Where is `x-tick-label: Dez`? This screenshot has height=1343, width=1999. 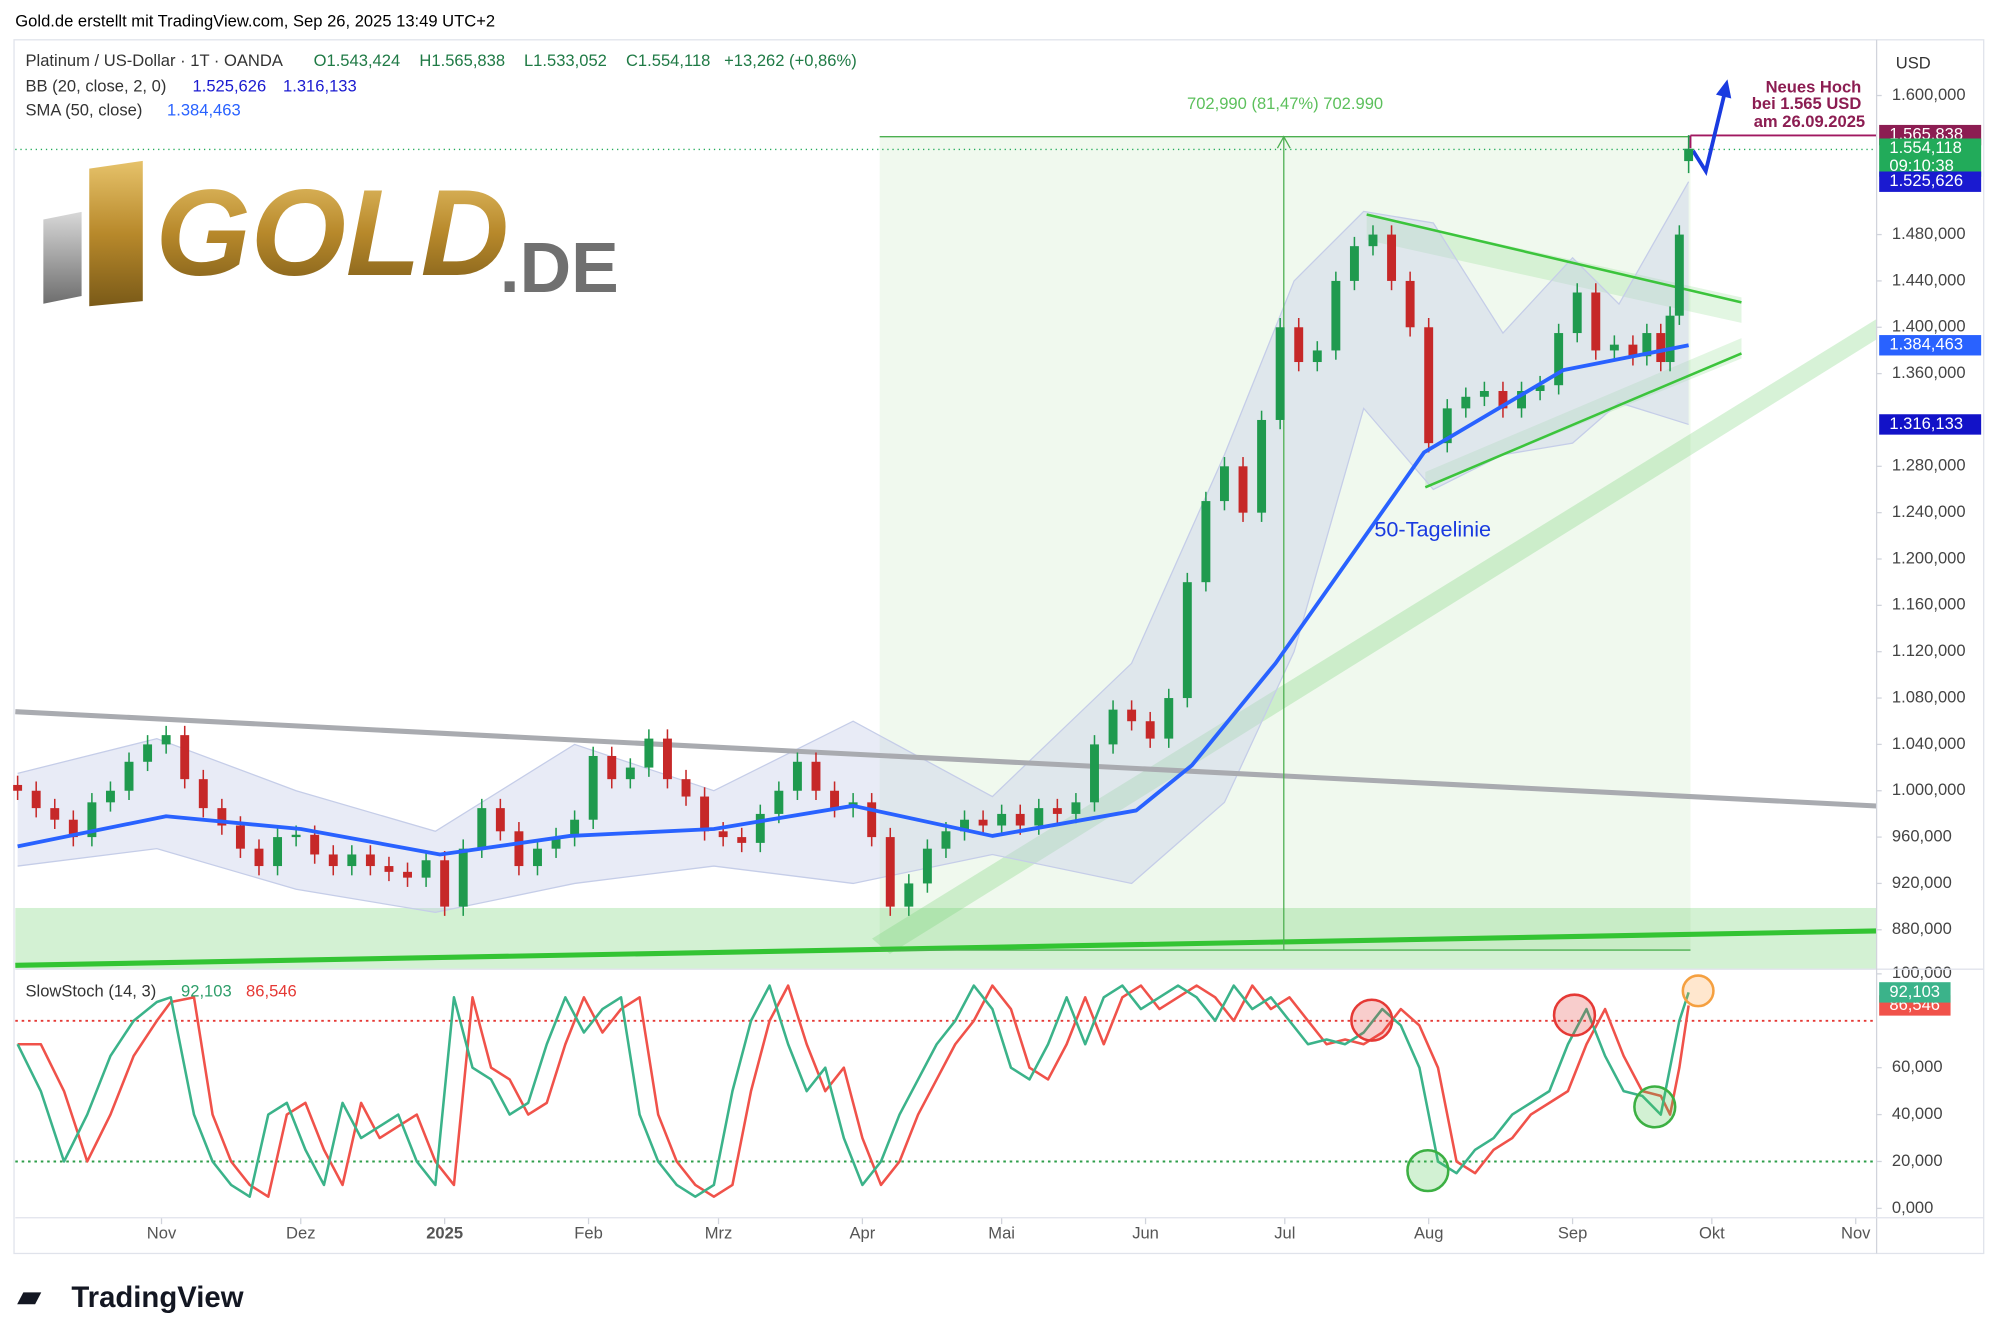
x-tick-label: Dez is located at coordinates (300, 1233).